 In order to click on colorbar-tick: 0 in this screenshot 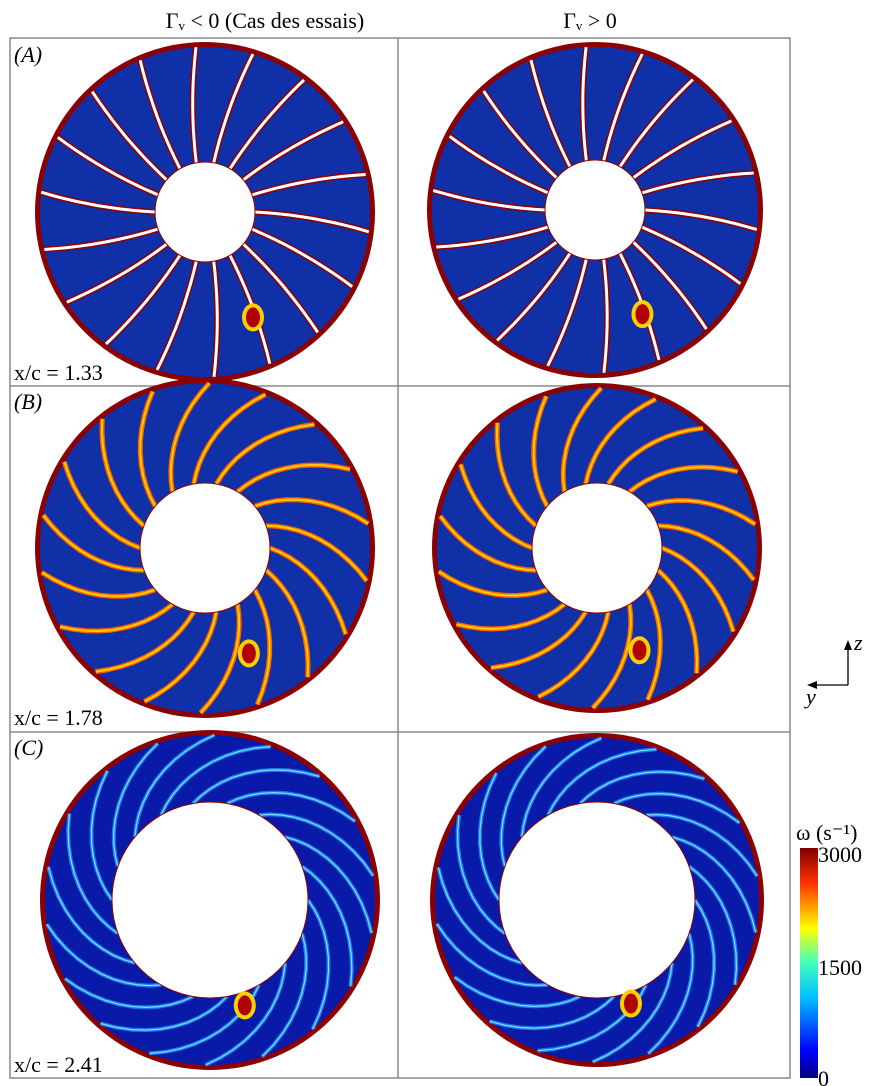, I will do `click(823, 1076)`.